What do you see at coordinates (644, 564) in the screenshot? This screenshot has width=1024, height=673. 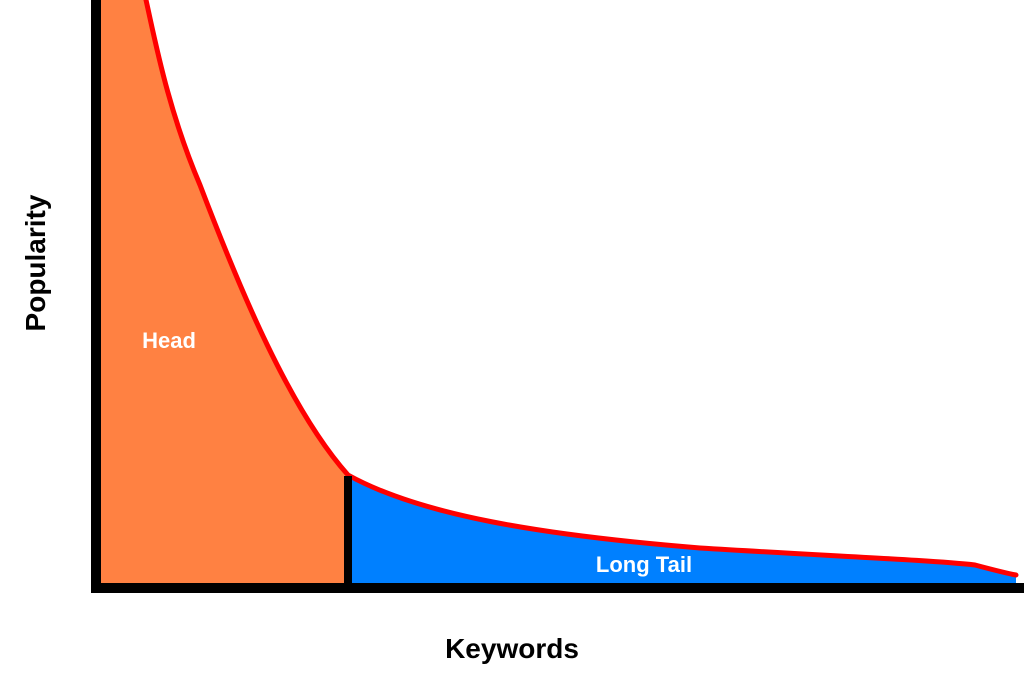 I see `long-tail-label: Long Tail` at bounding box center [644, 564].